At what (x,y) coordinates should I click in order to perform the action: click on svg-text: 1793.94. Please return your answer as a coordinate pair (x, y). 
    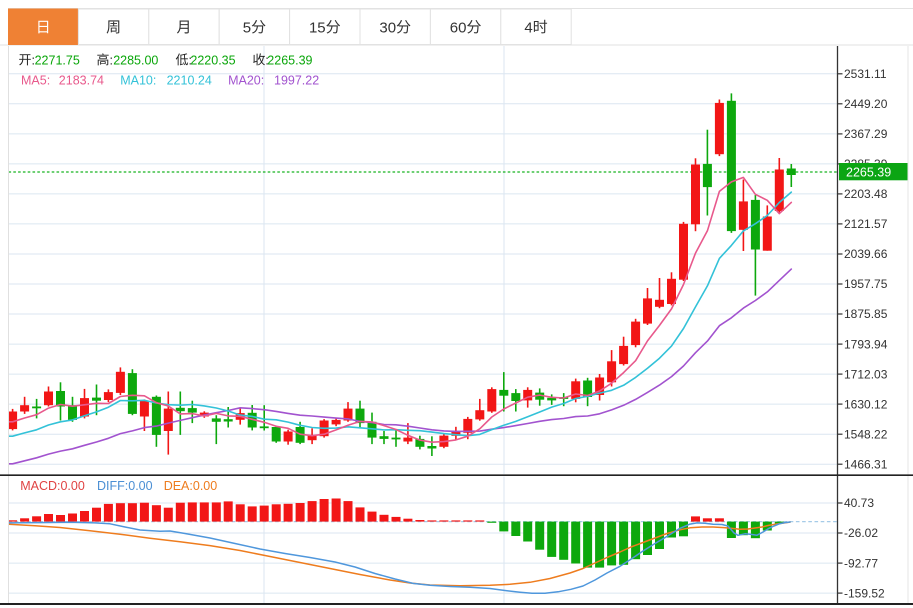
    Looking at the image, I should click on (866, 344).